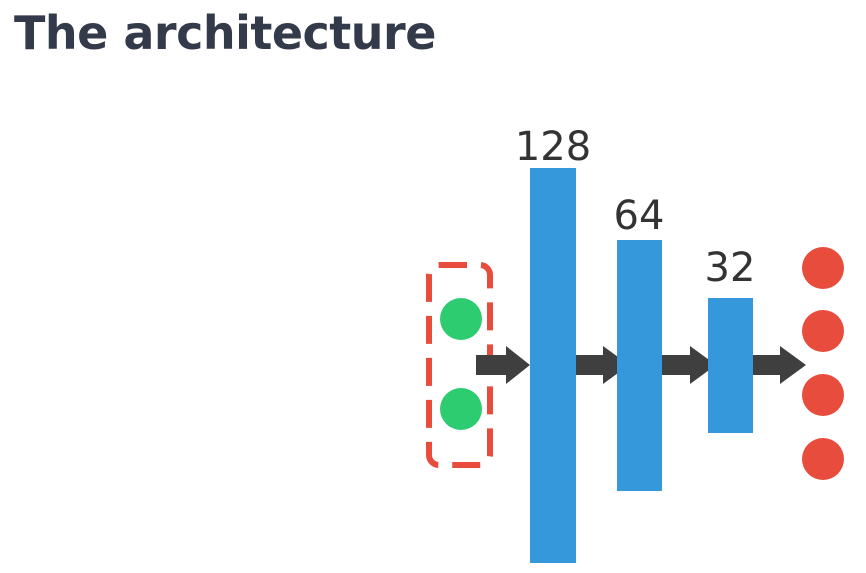 This screenshot has height=573, width=866. I want to click on layer-128-label: 128, so click(553, 147).